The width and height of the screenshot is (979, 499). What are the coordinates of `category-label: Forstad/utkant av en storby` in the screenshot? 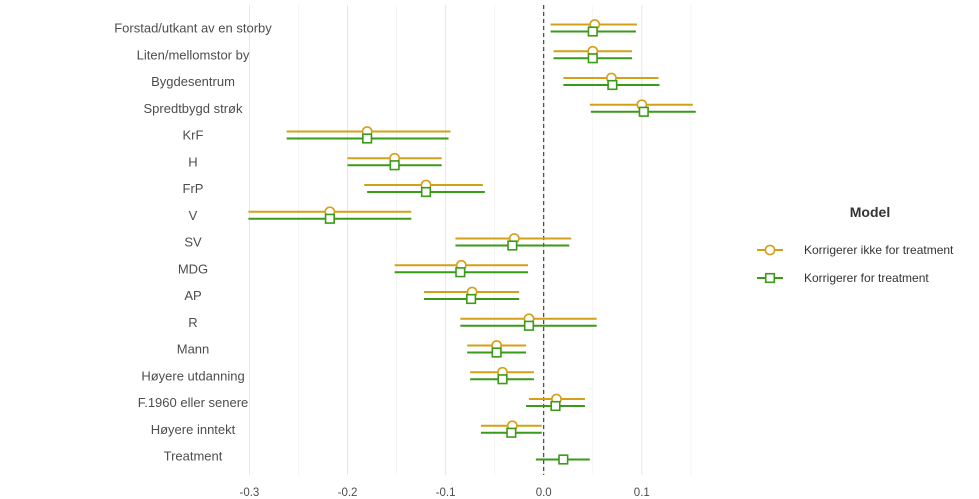 It's located at (193, 28).